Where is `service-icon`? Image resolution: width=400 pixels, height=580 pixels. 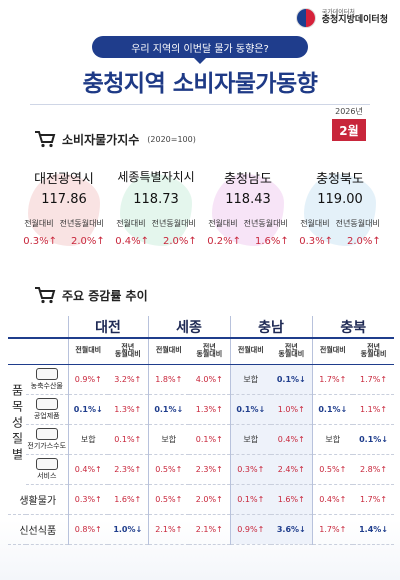
service-icon is located at coordinates (46, 463).